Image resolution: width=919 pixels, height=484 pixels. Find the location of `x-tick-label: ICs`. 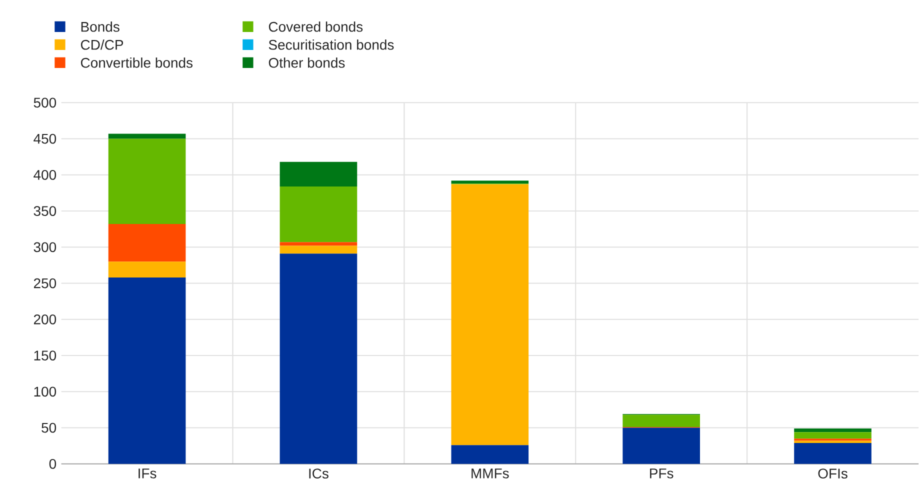

x-tick-label: ICs is located at coordinates (318, 473).